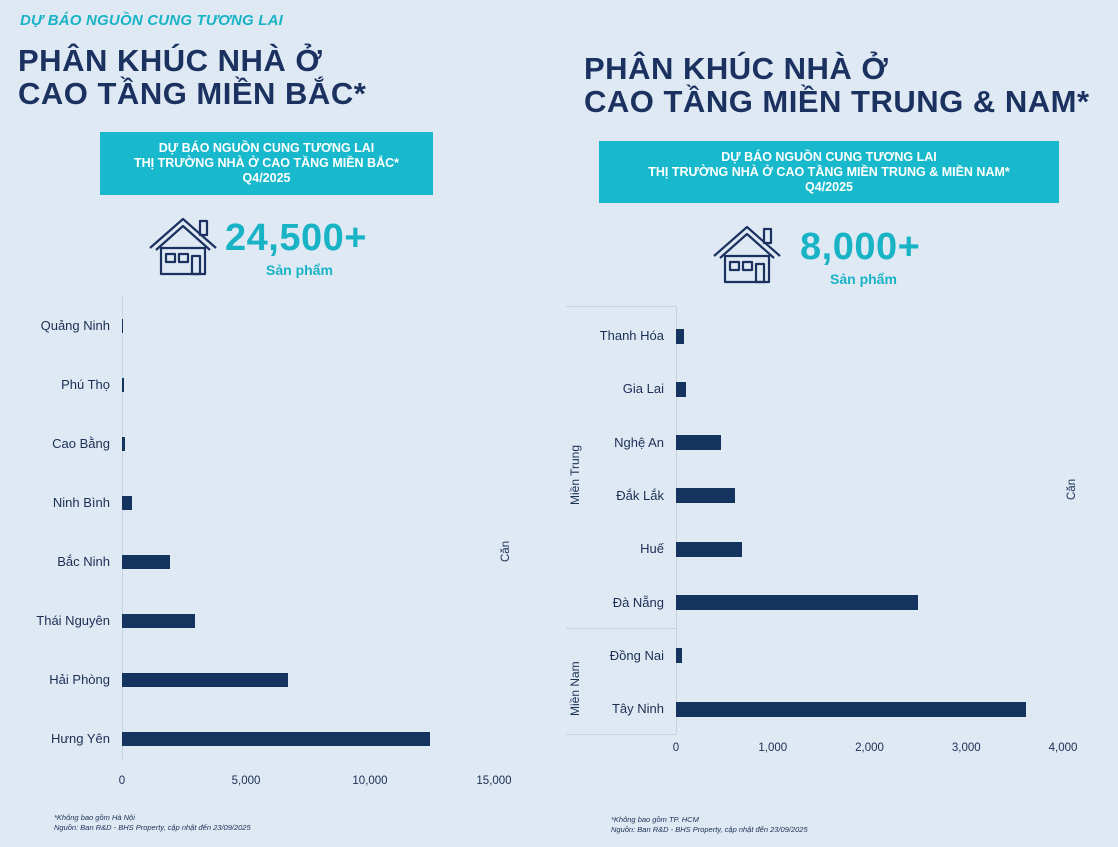  Describe the element at coordinates (575, 474) in the screenshot. I see `group-label-mien-trung: Miền Trung` at that location.